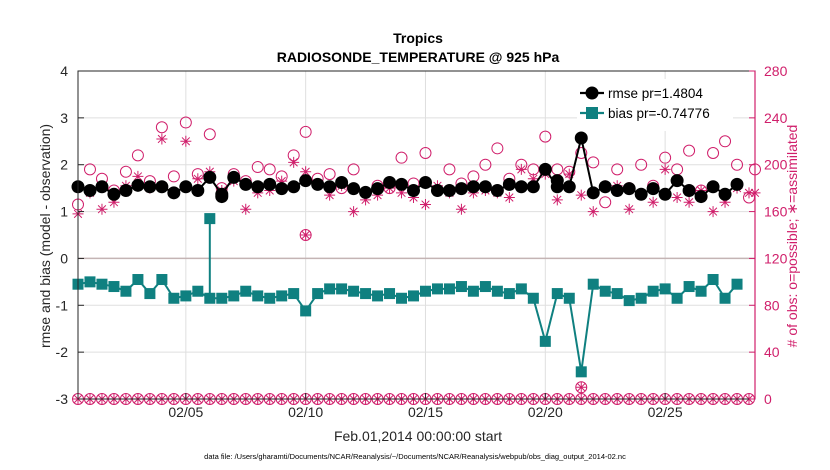 The width and height of the screenshot is (830, 470). What do you see at coordinates (62, 305) in the screenshot?
I see `y-tick-label: -1` at bounding box center [62, 305].